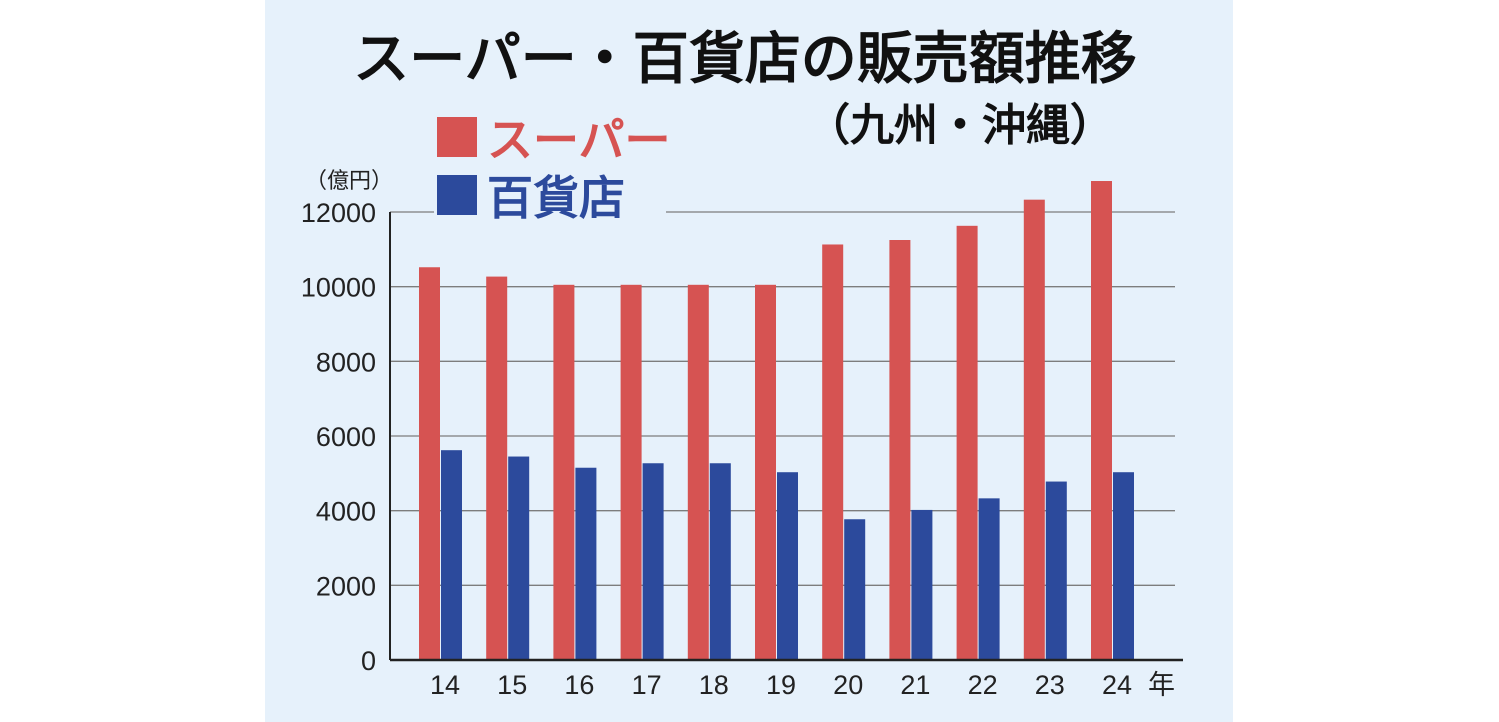 The image size is (1499, 722). Describe the element at coordinates (346, 437) in the screenshot. I see `y-tick-label: 6000` at that location.